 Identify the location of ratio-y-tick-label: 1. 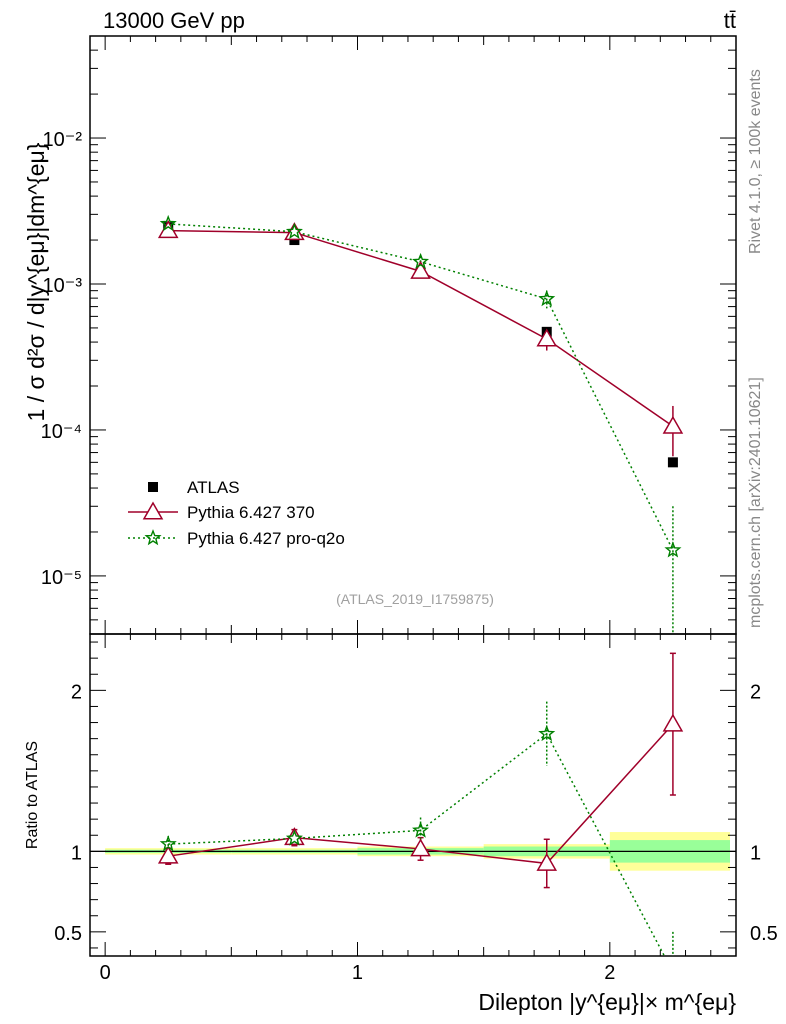
(76, 853).